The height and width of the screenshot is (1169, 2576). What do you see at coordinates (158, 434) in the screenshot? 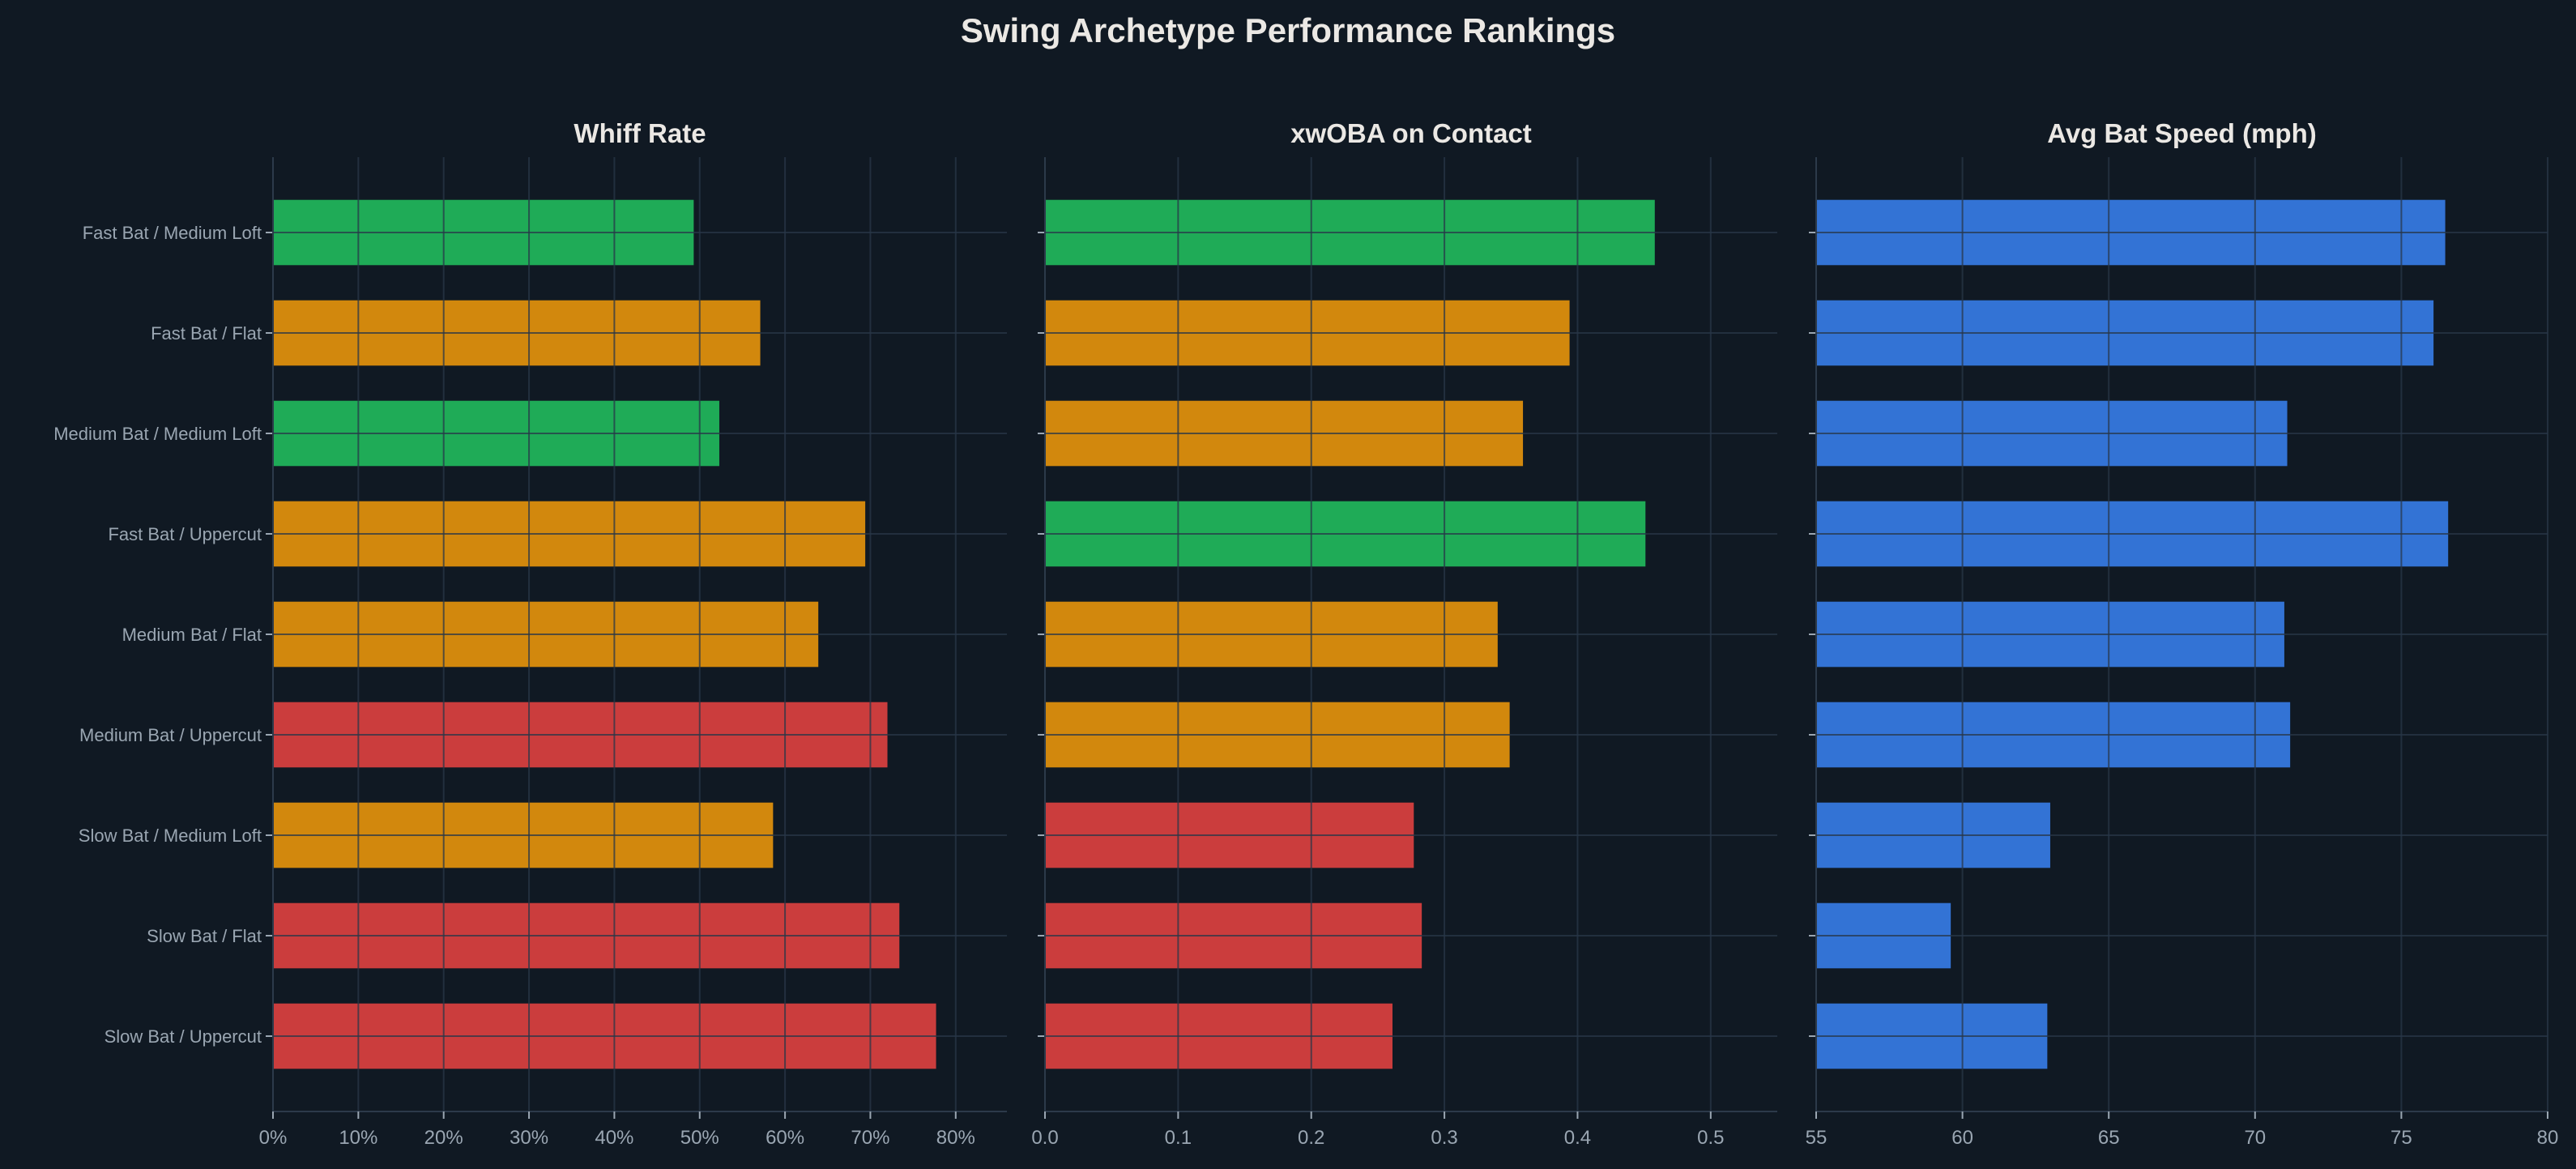
I see `y-tick-label: Medium Bat / Medium Loft` at bounding box center [158, 434].